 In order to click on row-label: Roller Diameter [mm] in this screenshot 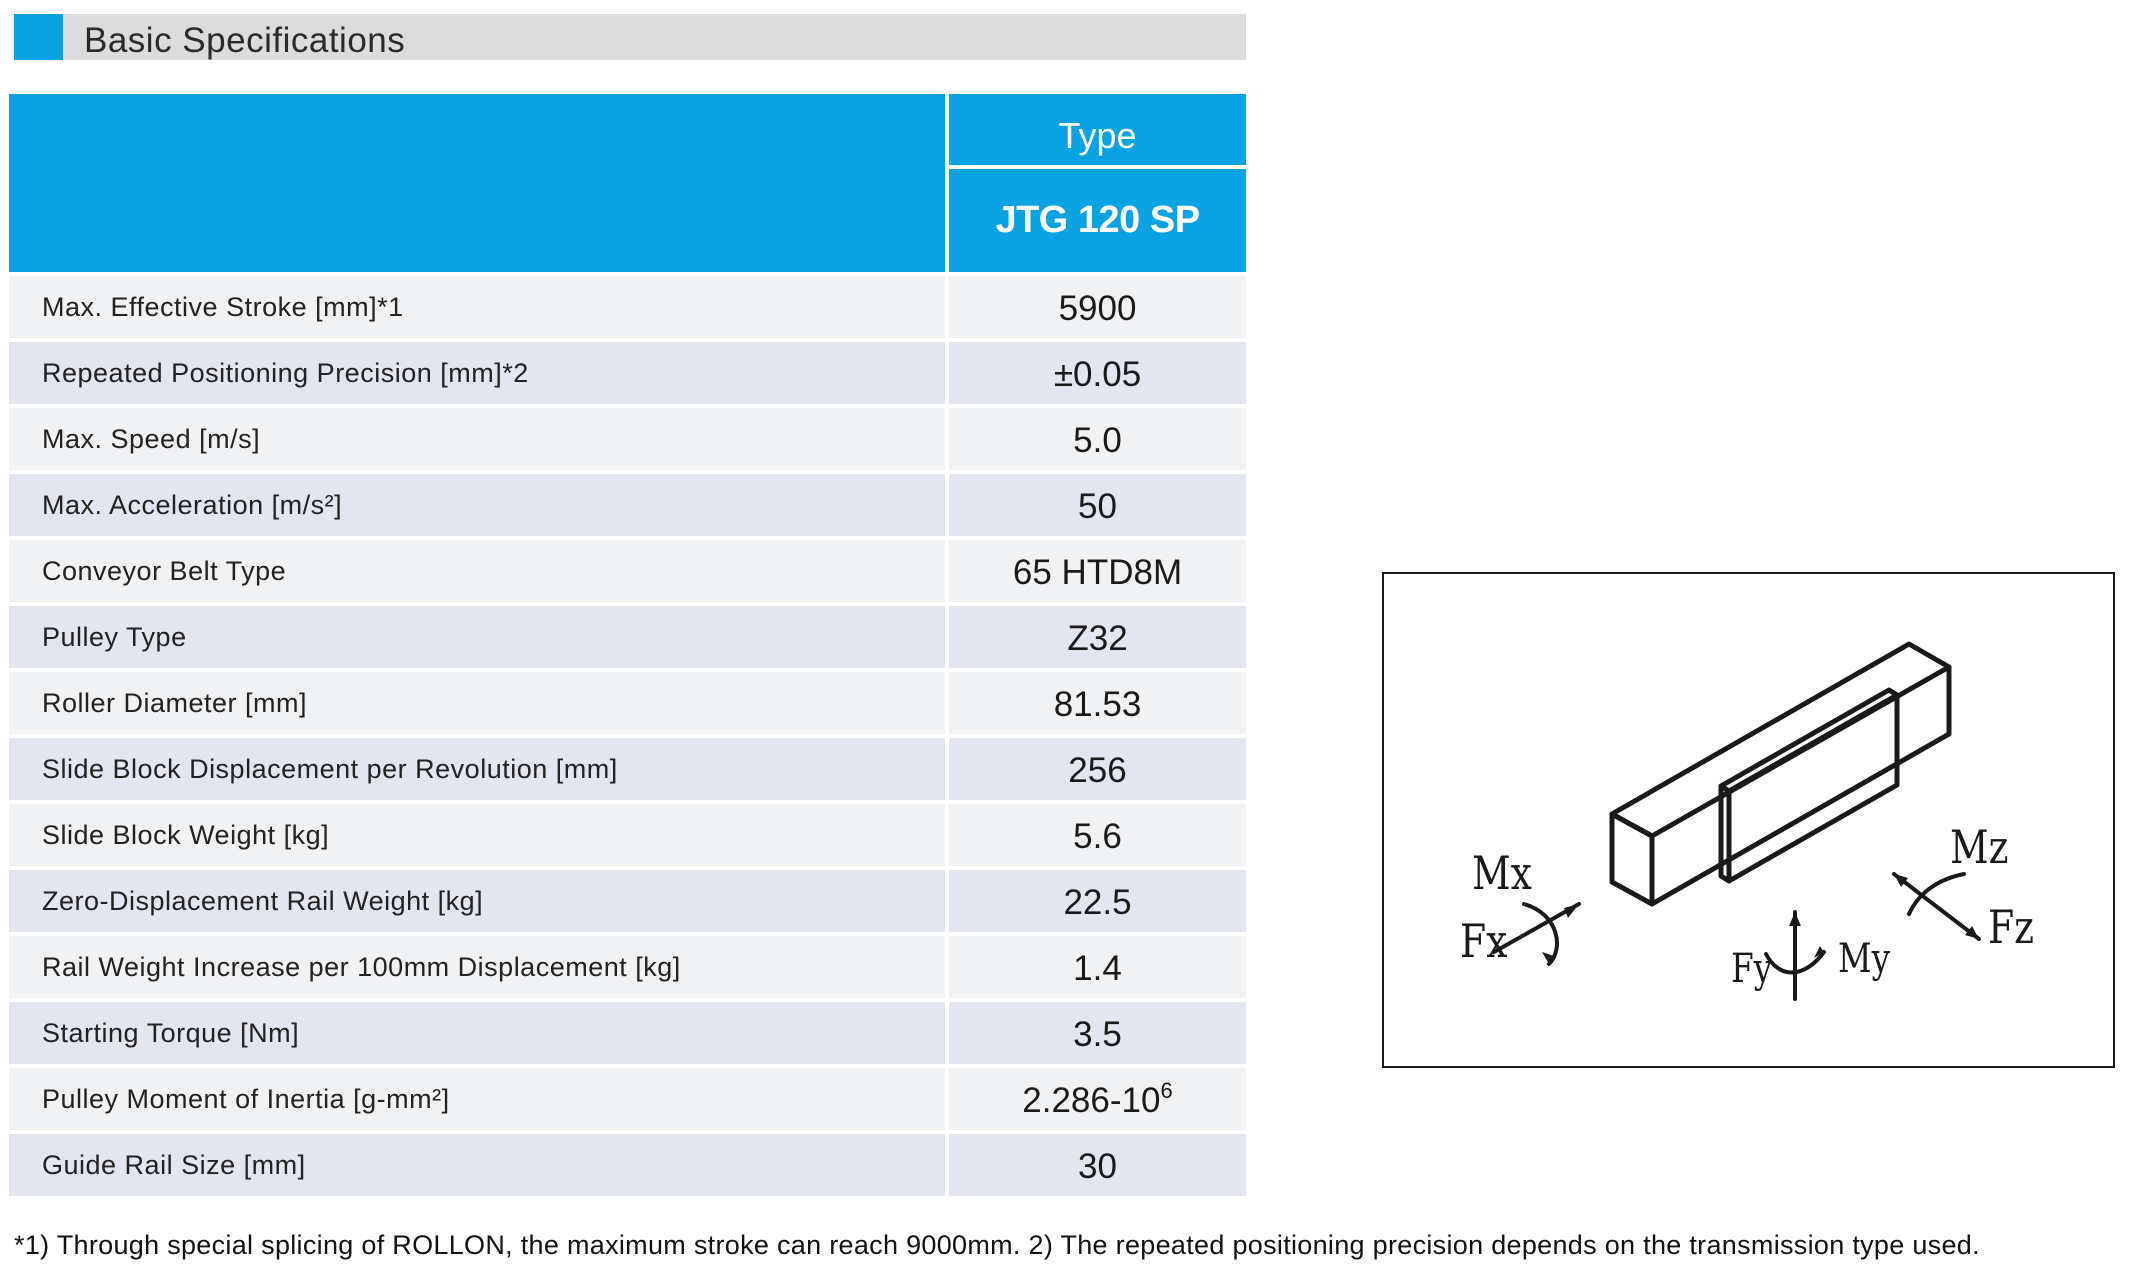, I will do `click(175, 703)`.